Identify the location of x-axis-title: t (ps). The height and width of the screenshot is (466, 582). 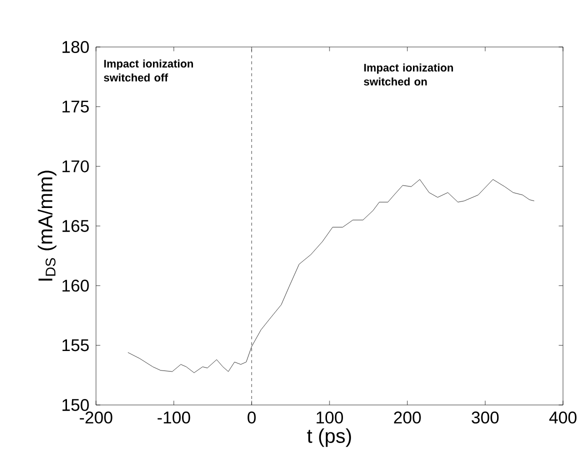
(329, 437).